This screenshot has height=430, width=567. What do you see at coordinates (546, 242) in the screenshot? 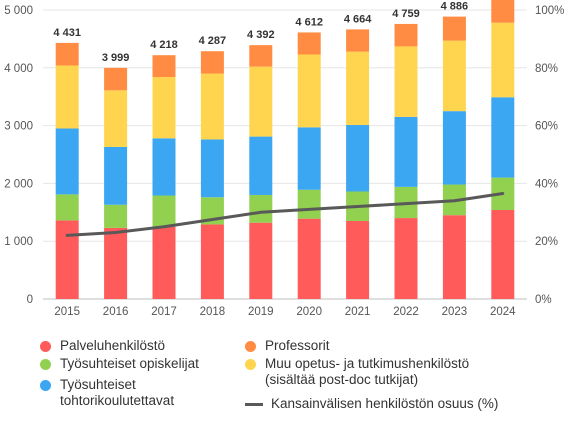
I see `y-right-tick-label: 20%` at bounding box center [546, 242].